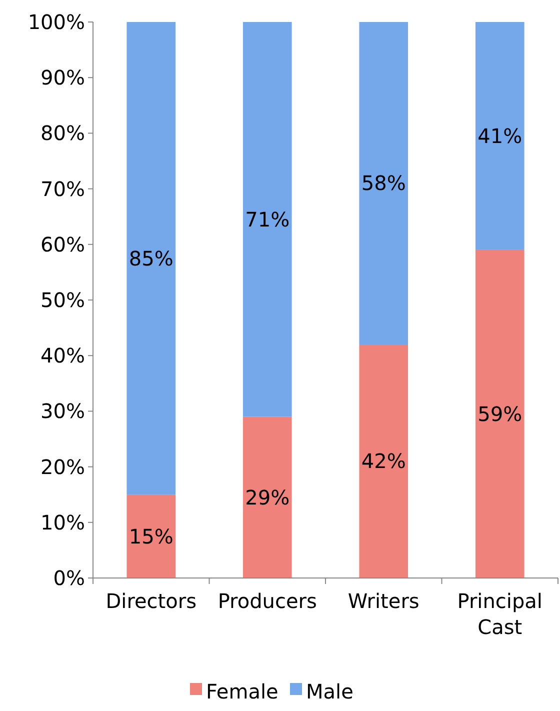 The width and height of the screenshot is (560, 711). Describe the element at coordinates (62, 133) in the screenshot. I see `y-tick-label: 80%` at that location.